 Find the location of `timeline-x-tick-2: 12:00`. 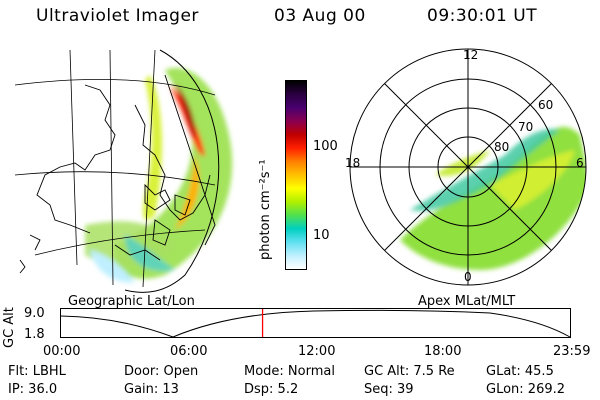

timeline-x-tick-2: 12:00 is located at coordinates (317, 351).